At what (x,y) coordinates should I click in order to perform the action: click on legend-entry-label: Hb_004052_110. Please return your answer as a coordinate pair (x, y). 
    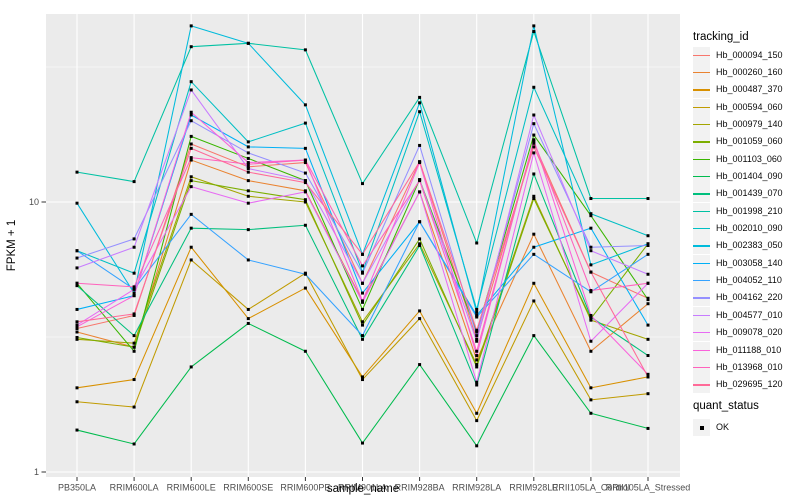
    Looking at the image, I should click on (749, 280).